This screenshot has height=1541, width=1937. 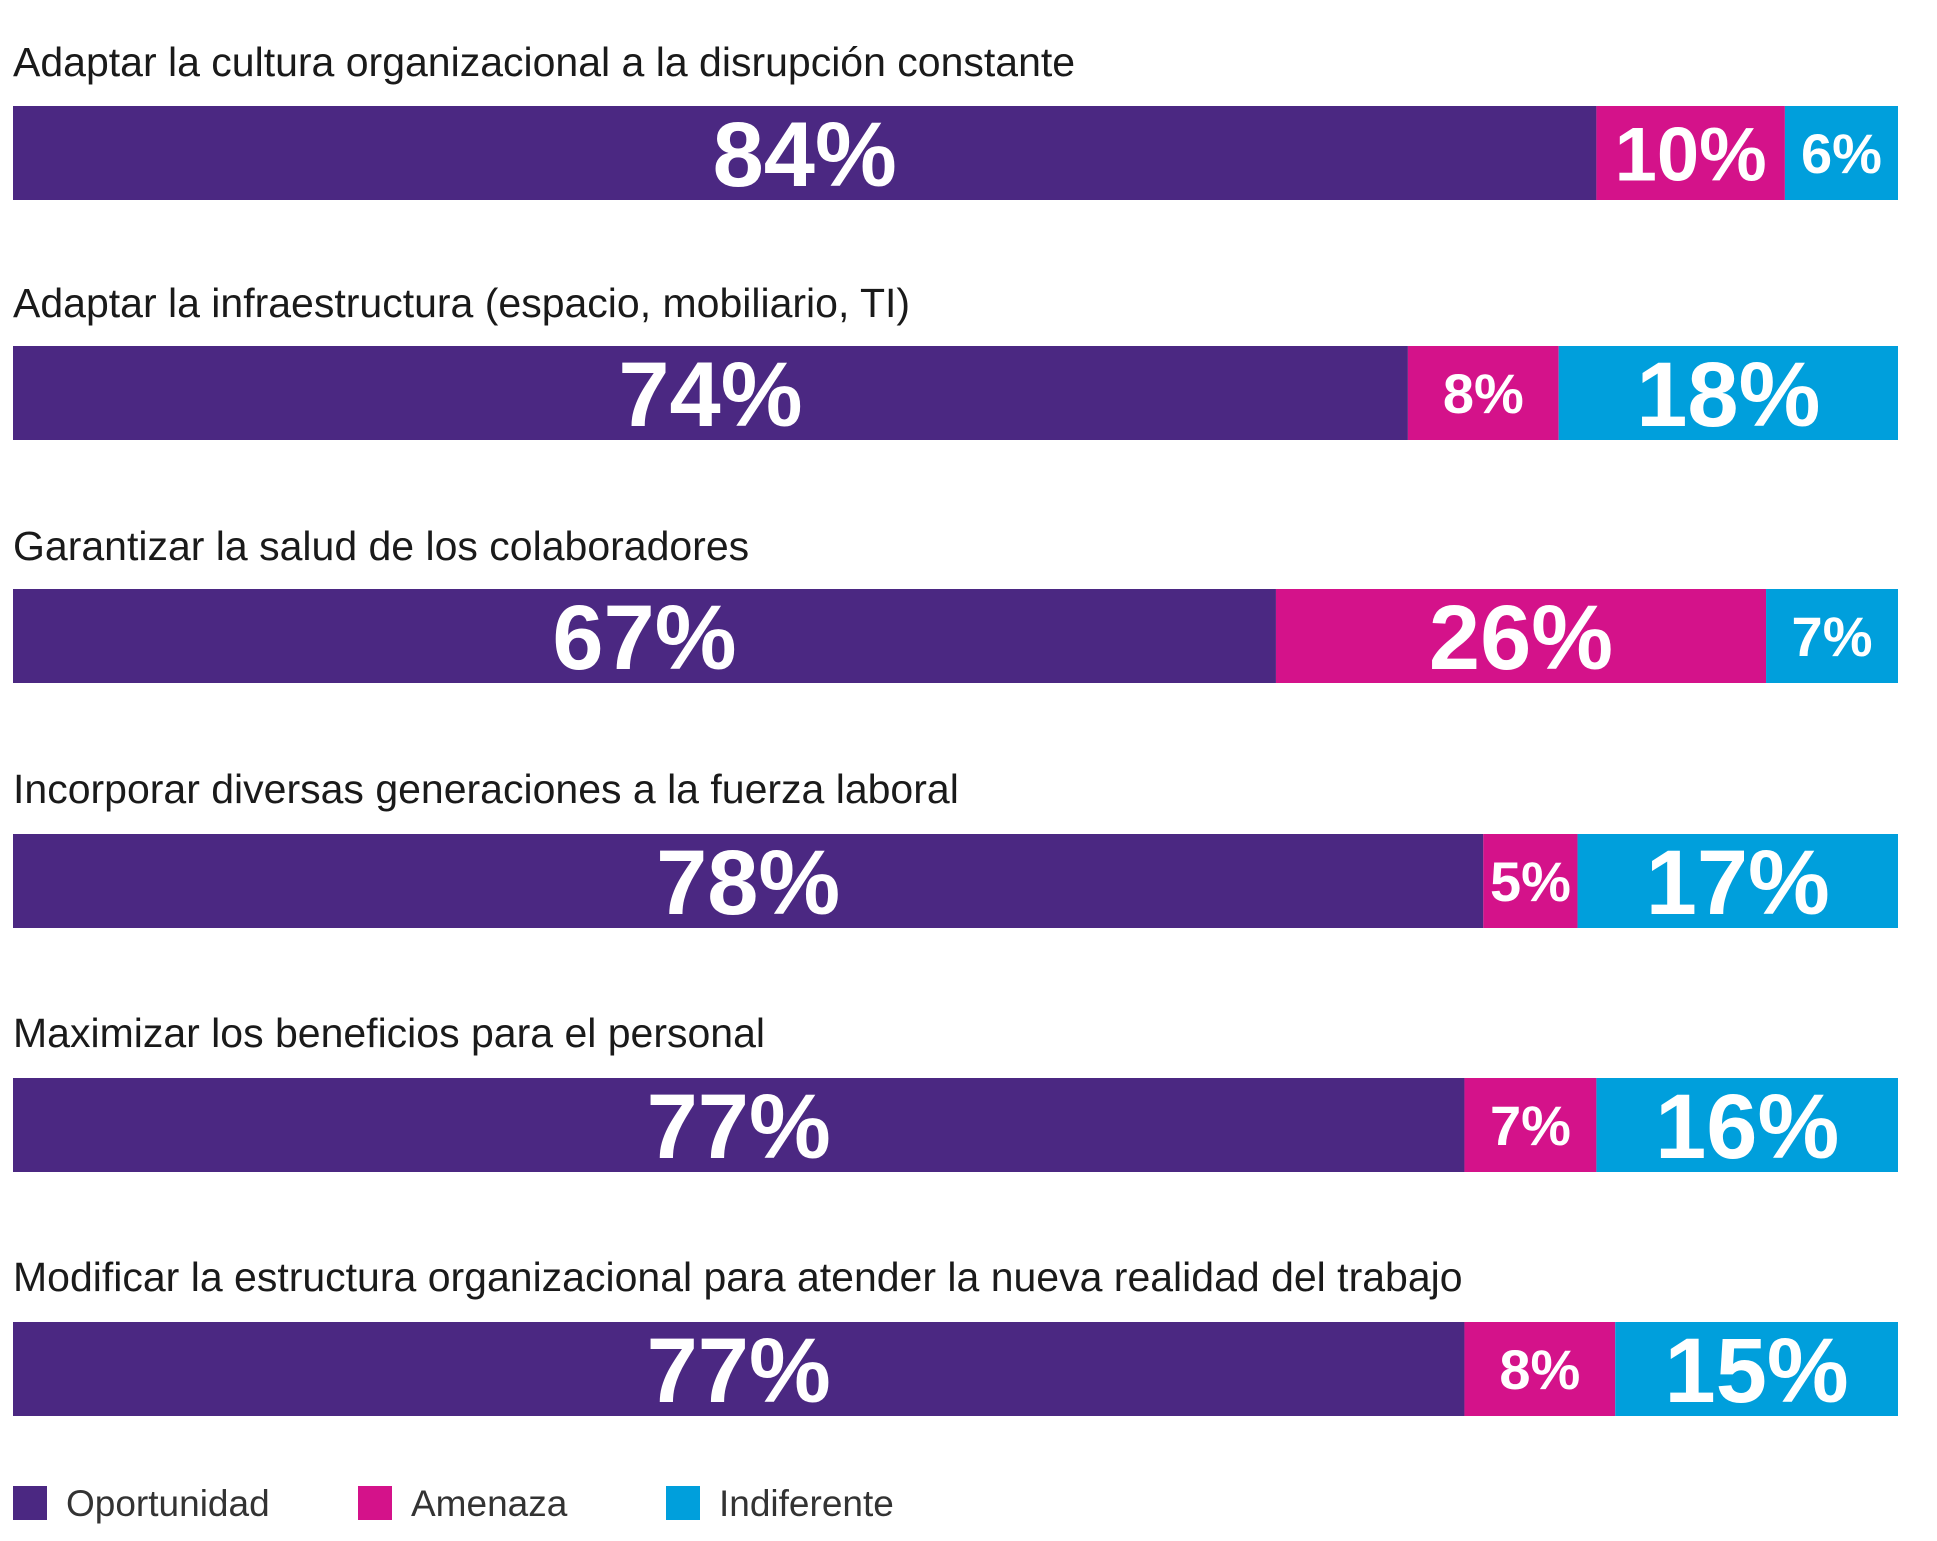 I want to click on data-label: 74%, so click(x=710, y=395).